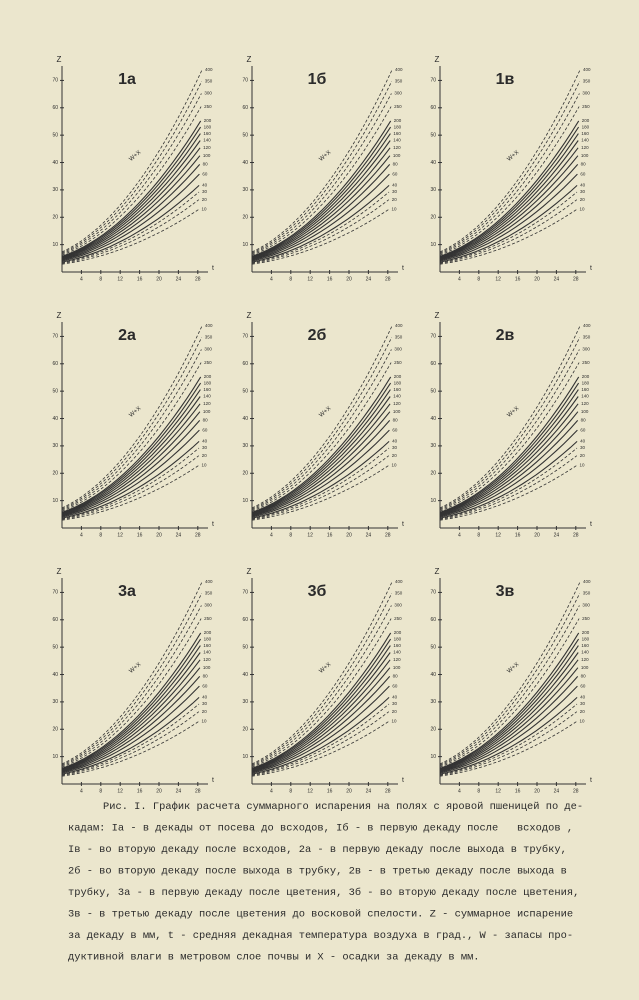 The image size is (639, 1000). I want to click on x-tick-label: 20, so click(159, 791).